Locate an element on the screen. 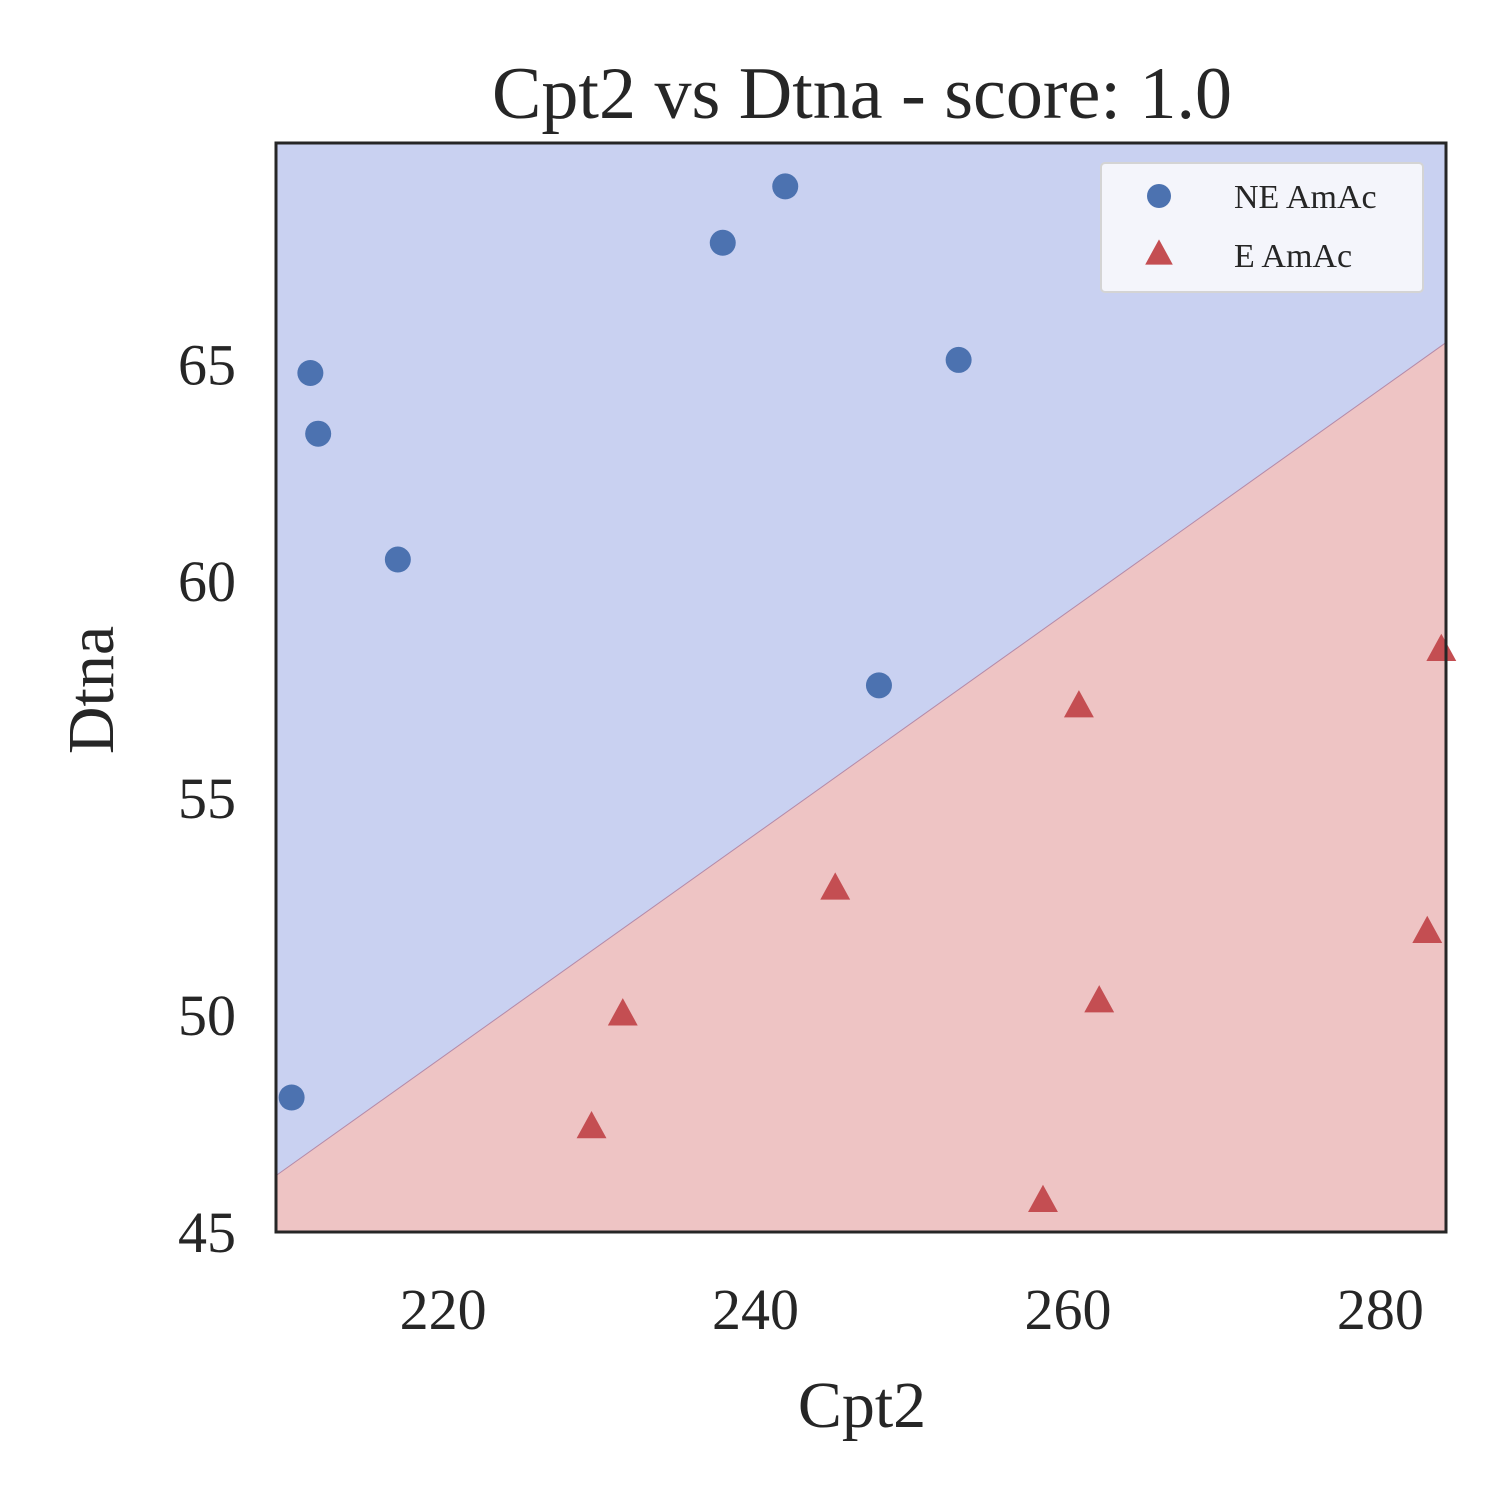  legend-marker-e-amac is located at coordinates (1159, 252).